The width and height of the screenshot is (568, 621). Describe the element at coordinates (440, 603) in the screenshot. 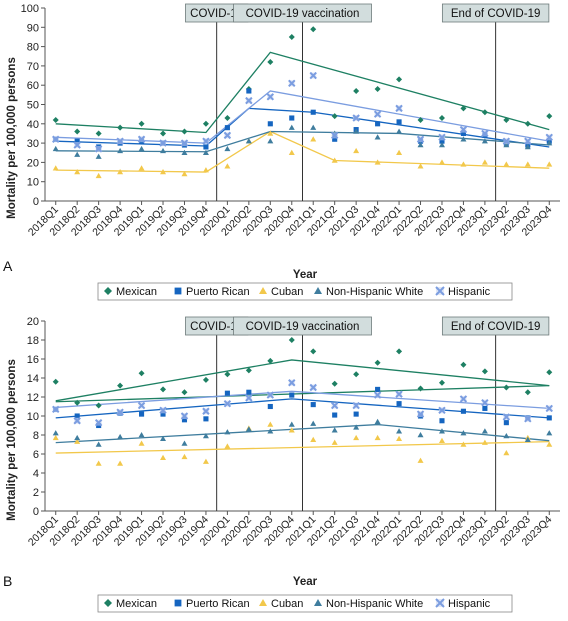

I see `panel-b-legend-hispanic-icon-cross` at that location.